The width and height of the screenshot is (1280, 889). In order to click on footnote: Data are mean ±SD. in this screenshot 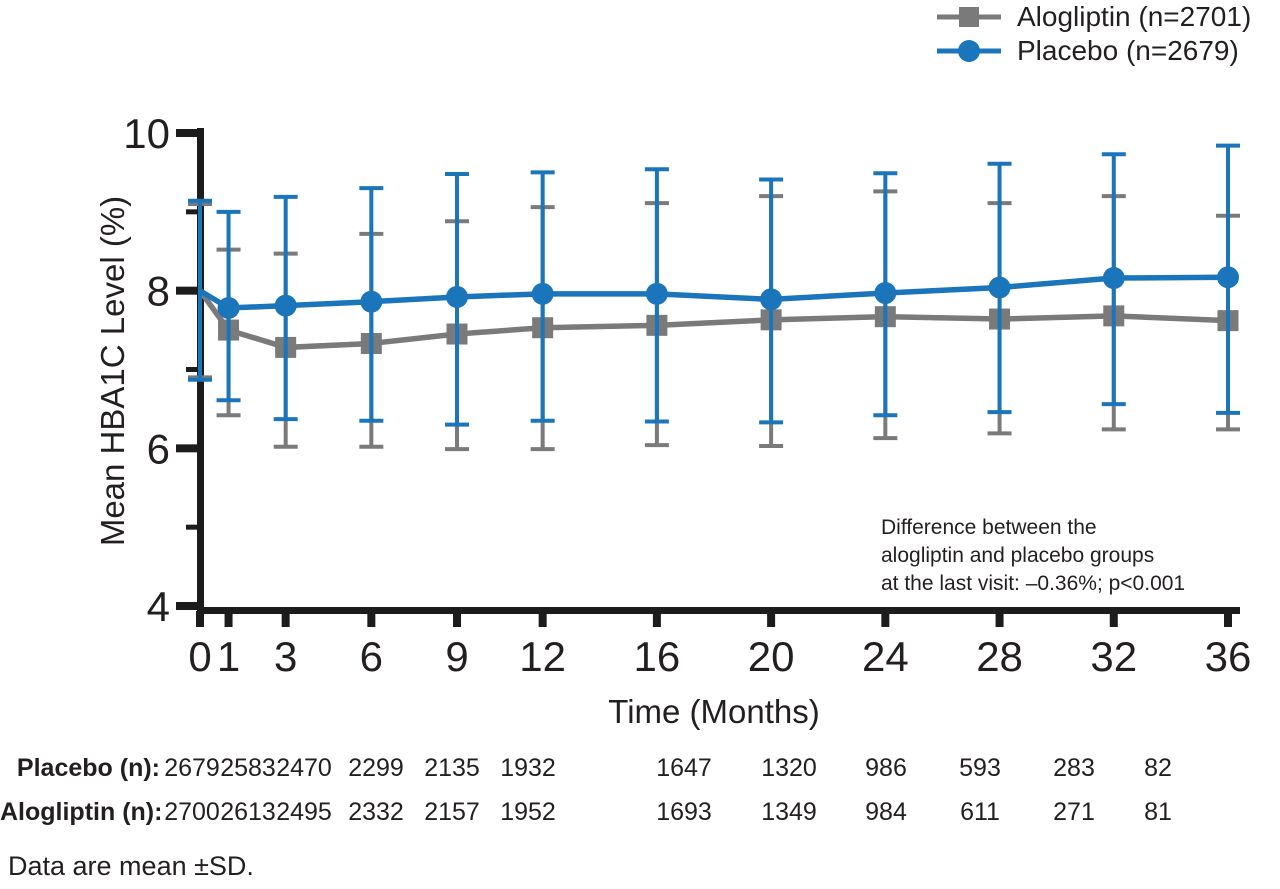, I will do `click(131, 866)`.